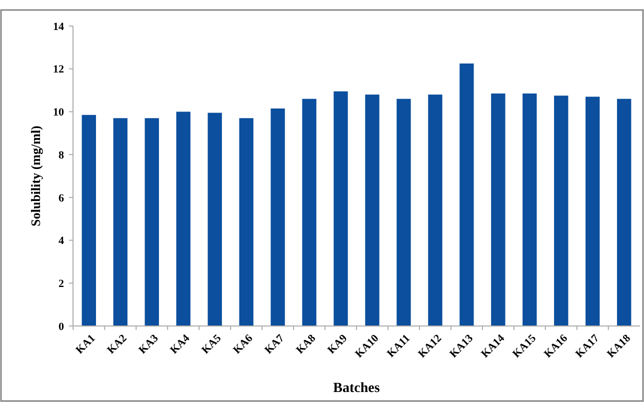 The width and height of the screenshot is (644, 402). Describe the element at coordinates (58, 70) in the screenshot. I see `y-tick-label: 12` at that location.